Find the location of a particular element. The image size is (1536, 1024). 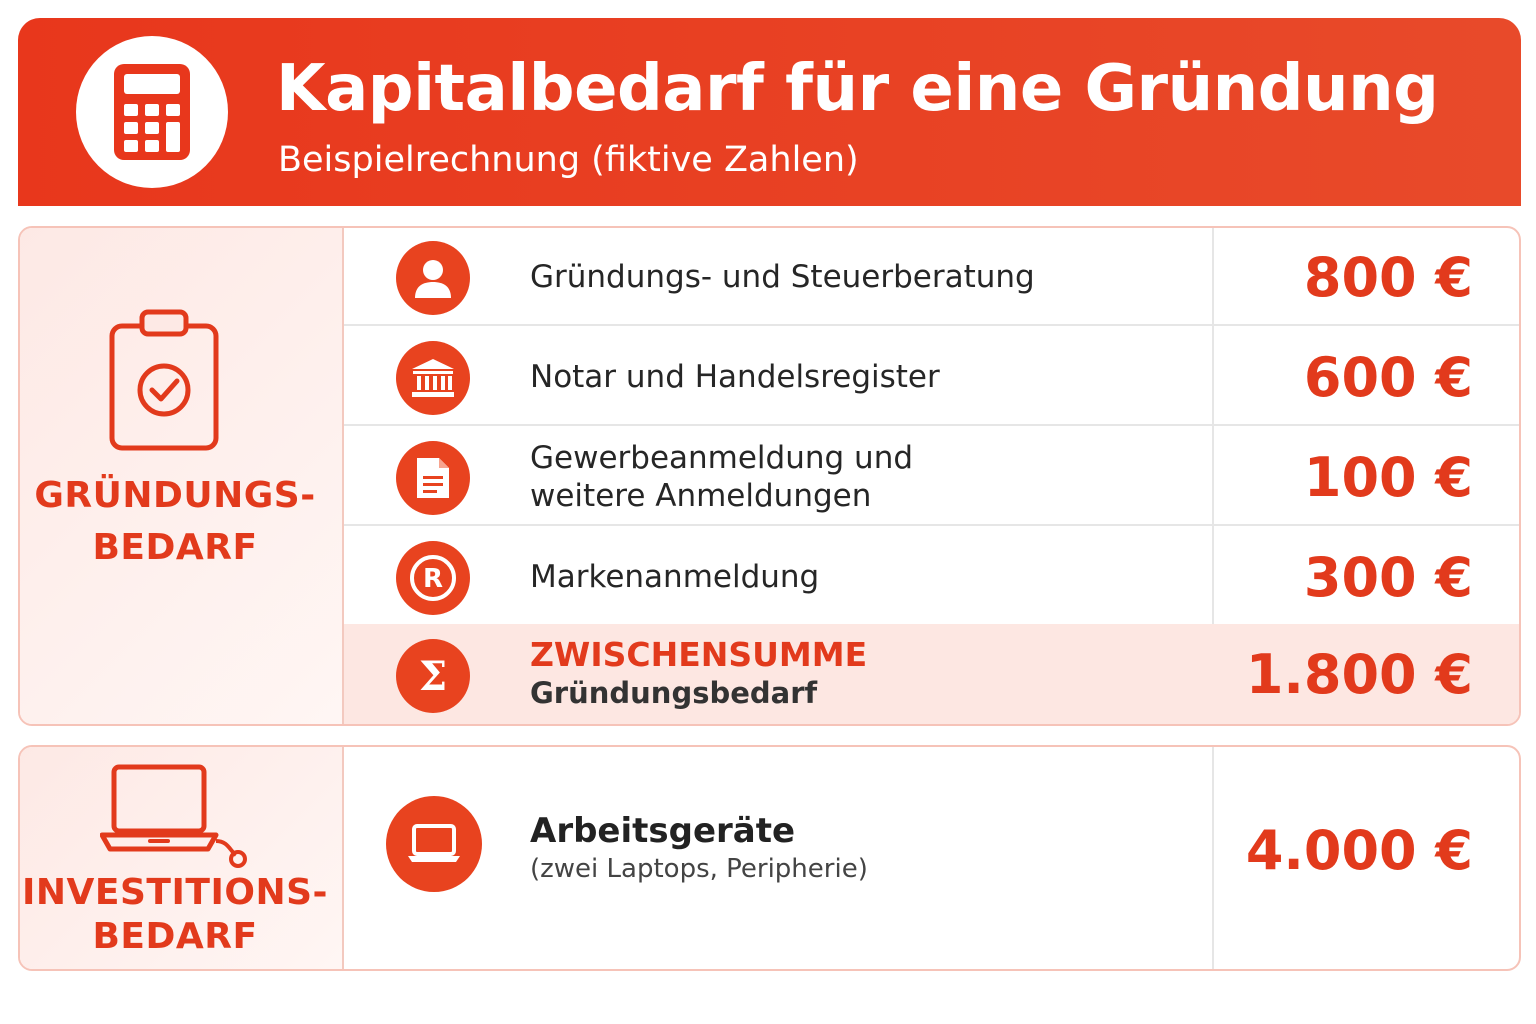

sigma-icon: Σ is located at coordinates (433, 676).